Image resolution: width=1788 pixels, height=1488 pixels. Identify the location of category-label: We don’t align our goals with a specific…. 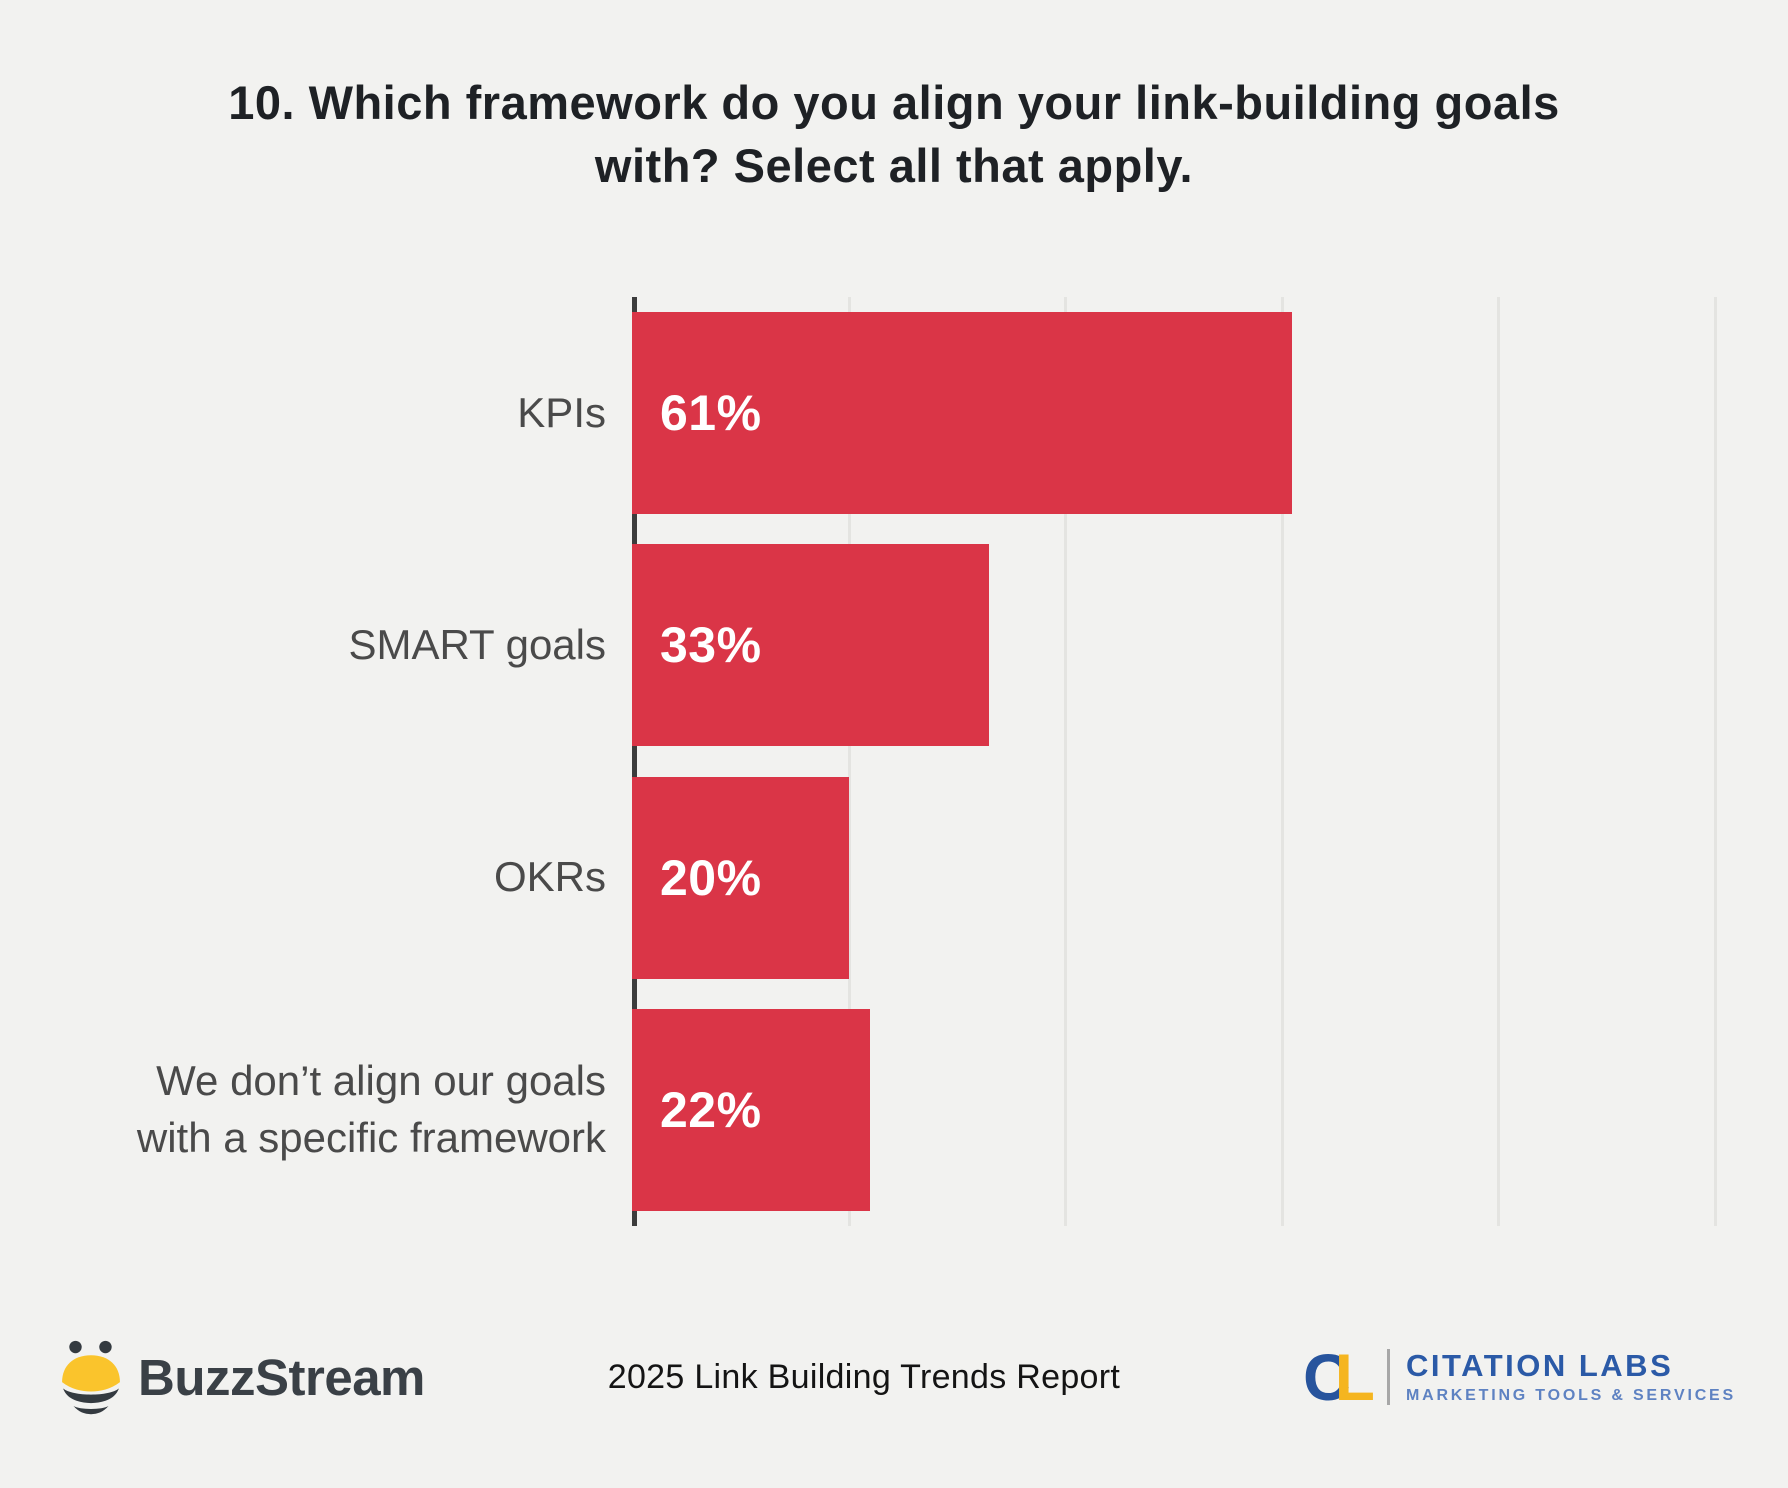
(316, 1109).